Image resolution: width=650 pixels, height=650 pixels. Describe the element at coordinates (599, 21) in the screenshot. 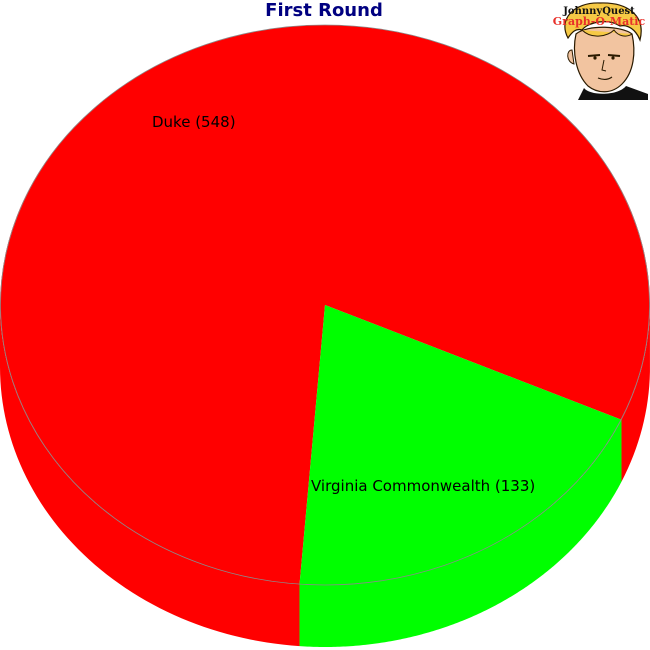

I see `logo-text-graph-o-matic: Graph-O-Matic` at that location.